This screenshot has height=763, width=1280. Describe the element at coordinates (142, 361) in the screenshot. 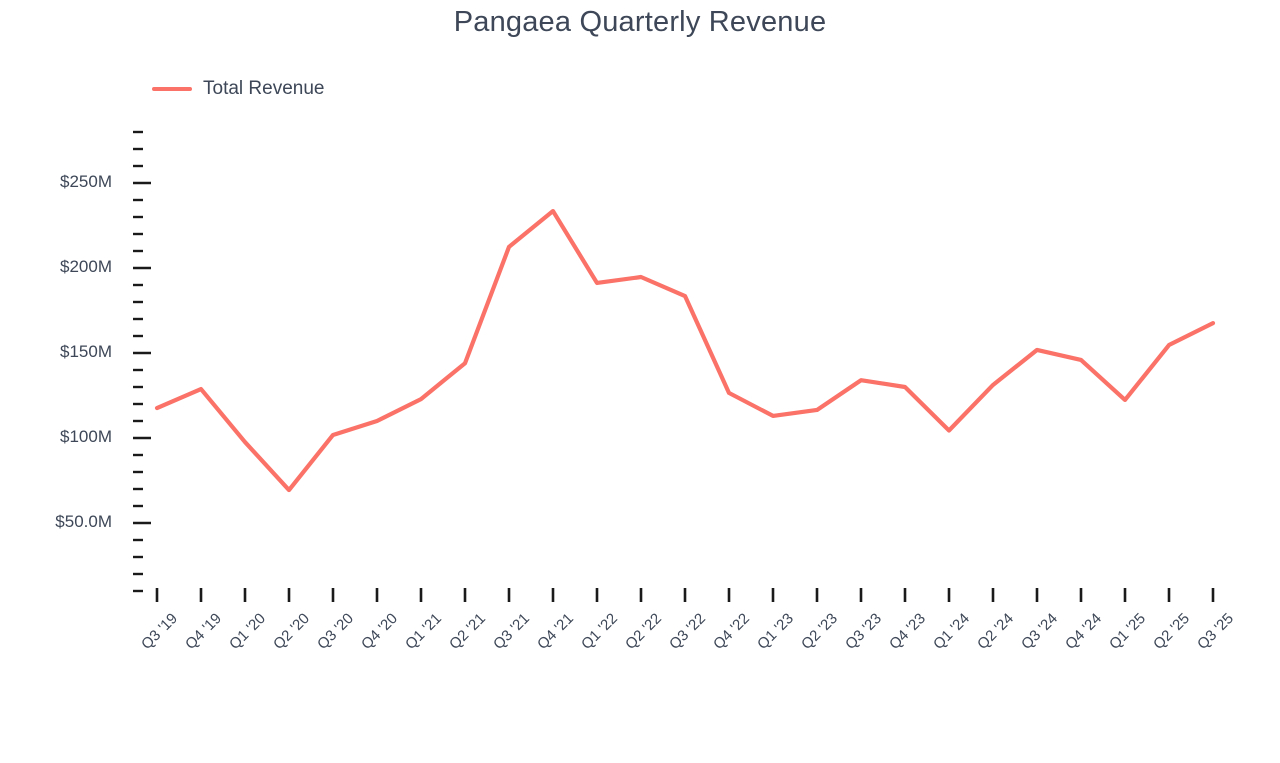

I see `y-axis-ticks` at that location.